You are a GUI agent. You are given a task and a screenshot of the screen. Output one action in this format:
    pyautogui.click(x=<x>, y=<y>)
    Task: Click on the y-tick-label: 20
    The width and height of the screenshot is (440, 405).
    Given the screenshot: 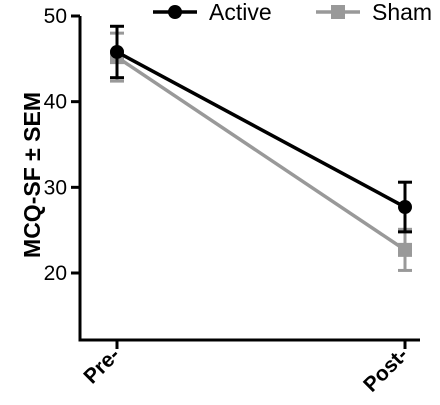 What is the action you would take?
    pyautogui.click(x=55, y=273)
    